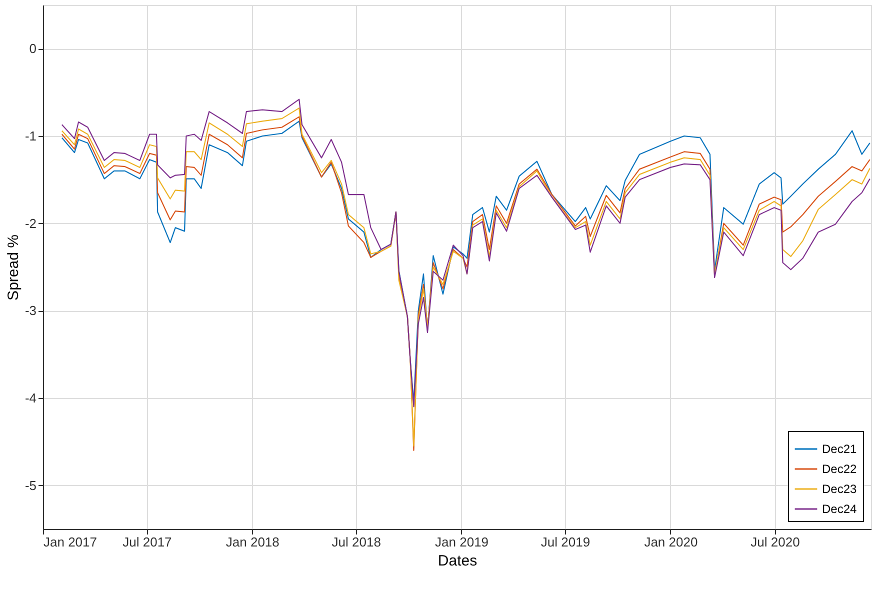 Image resolution: width=896 pixels, height=590 pixels. What do you see at coordinates (671, 542) in the screenshot?
I see `x-tick-label: Jan 2020` at bounding box center [671, 542].